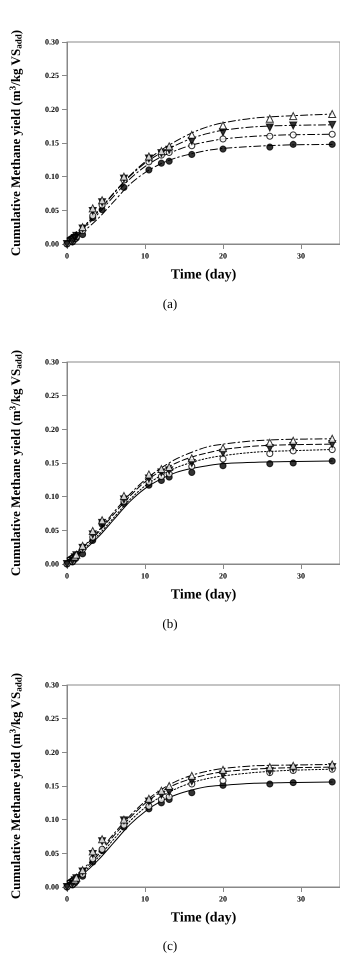 The width and height of the screenshot is (340, 962). What do you see at coordinates (170, 945) in the screenshot?
I see `text: (c)` at bounding box center [170, 945].